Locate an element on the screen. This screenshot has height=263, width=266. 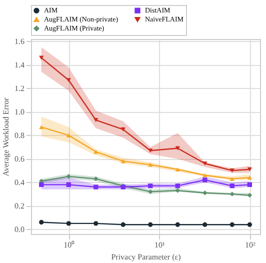
x-tick-label: 10⁰ is located at coordinates (69, 245).